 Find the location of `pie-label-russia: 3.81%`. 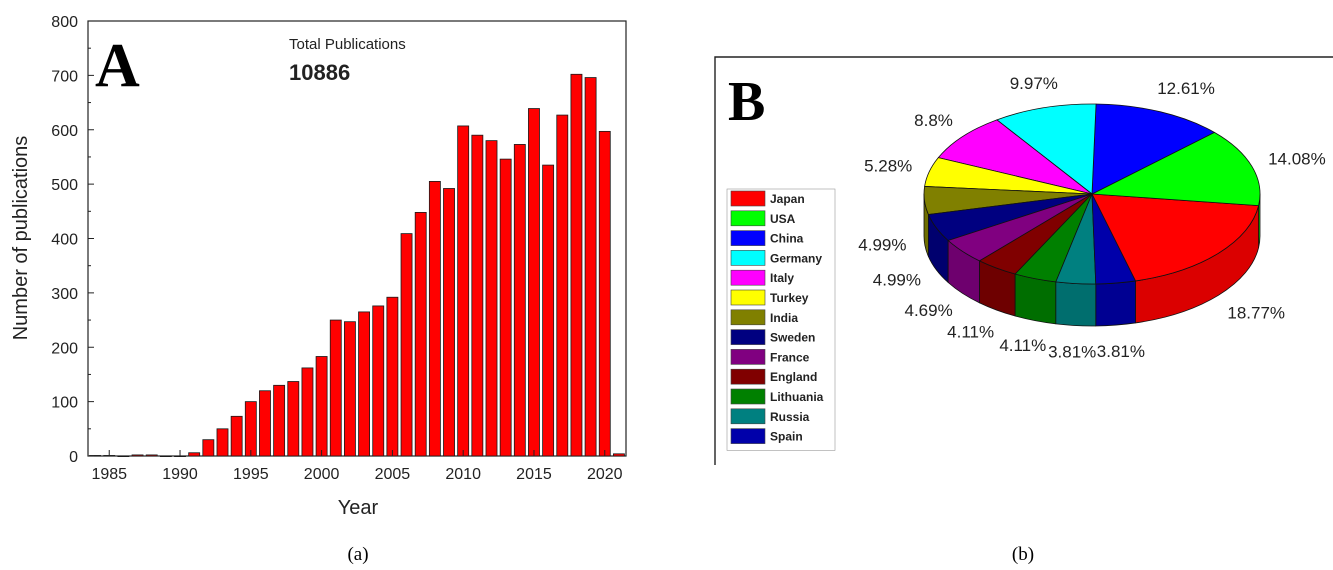

pie-label-russia: 3.81% is located at coordinates (1072, 352).